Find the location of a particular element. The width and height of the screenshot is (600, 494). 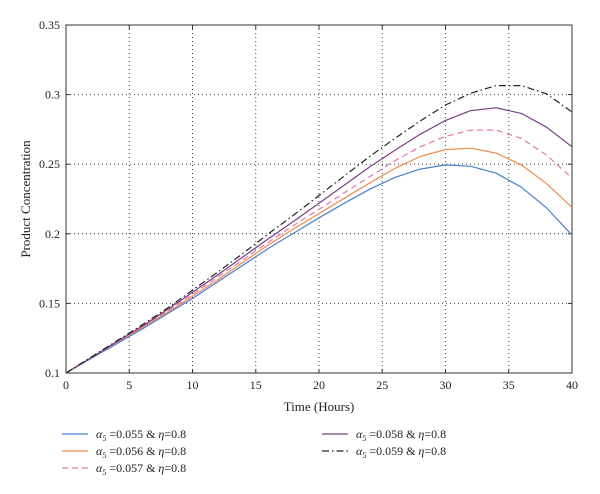

y-tick-label: 0.35 is located at coordinates (49, 25).